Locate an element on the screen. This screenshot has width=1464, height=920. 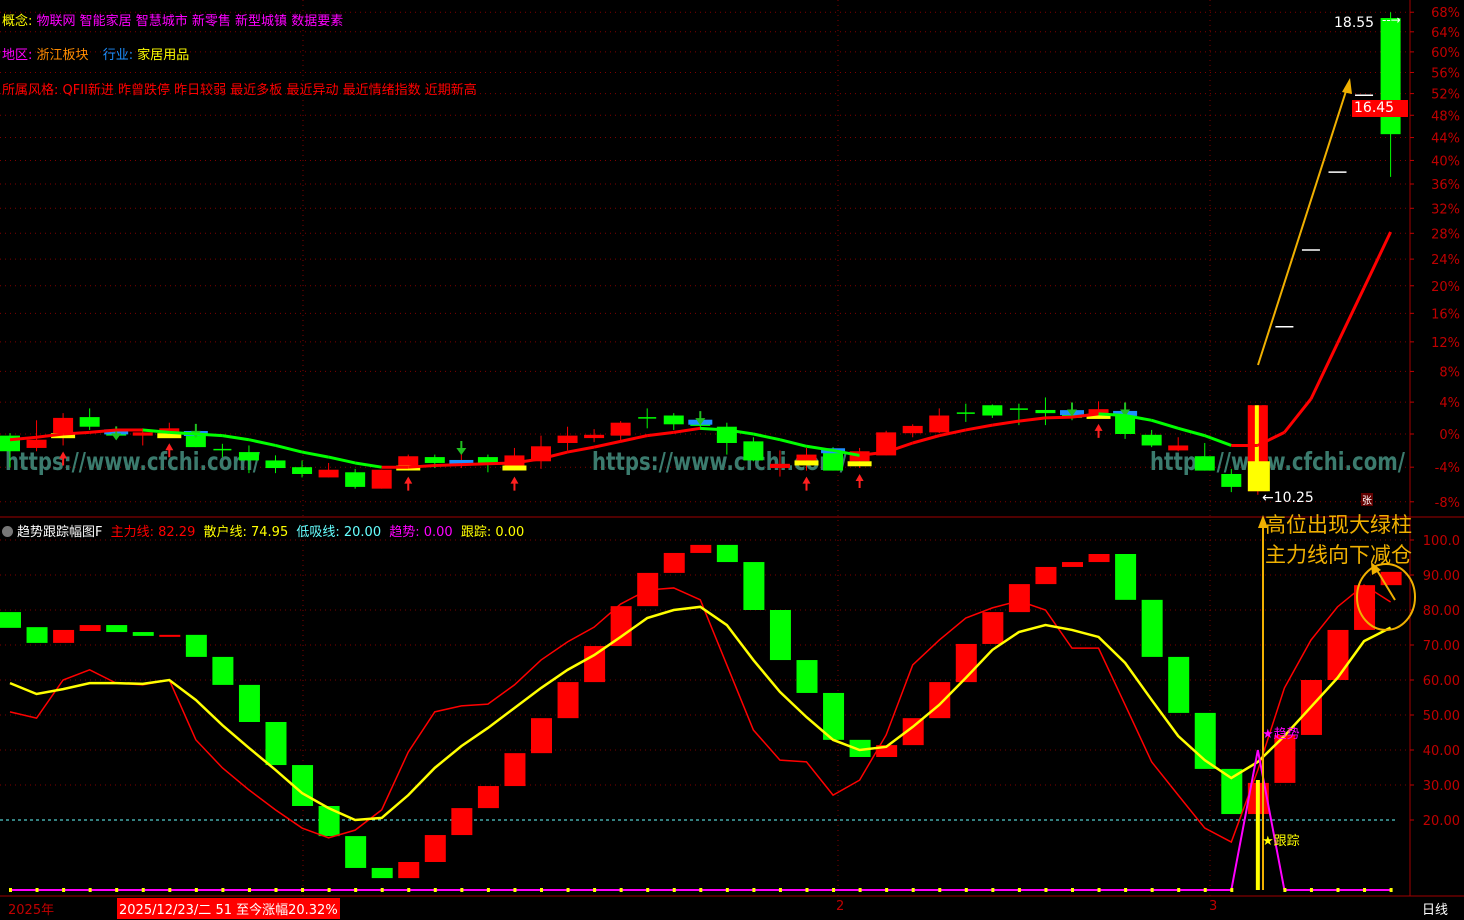
buy-arrow-icon is located at coordinates (169, 450).